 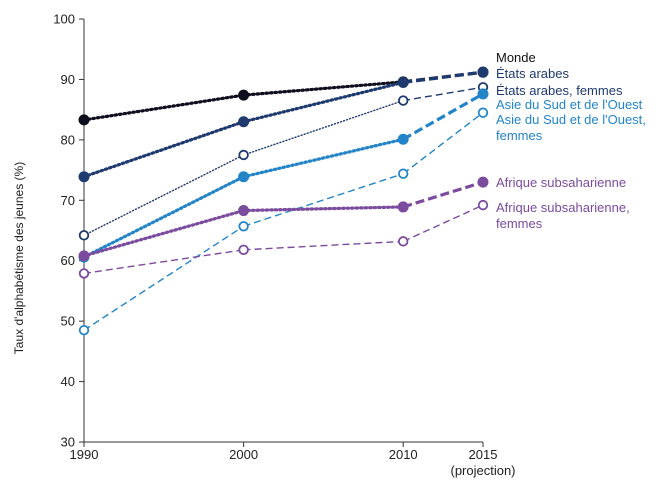 What do you see at coordinates (68, 79) in the screenshot?
I see `y-tick-label: 90` at bounding box center [68, 79].